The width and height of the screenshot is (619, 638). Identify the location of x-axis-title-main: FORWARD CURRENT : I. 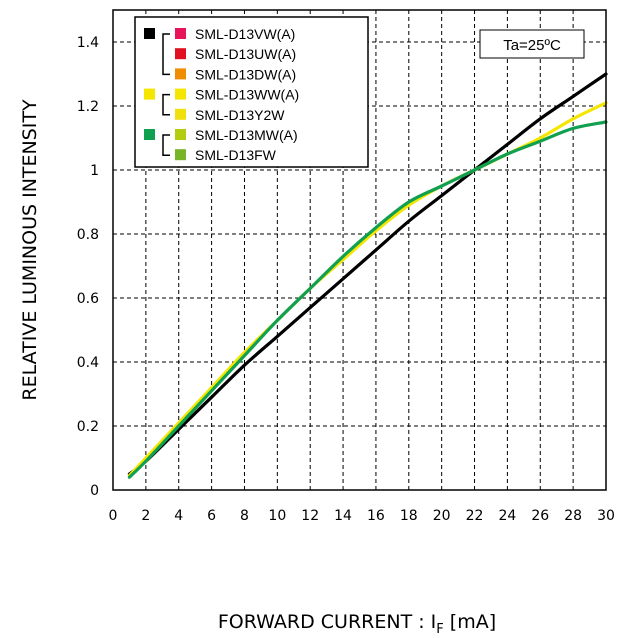
(327, 622).